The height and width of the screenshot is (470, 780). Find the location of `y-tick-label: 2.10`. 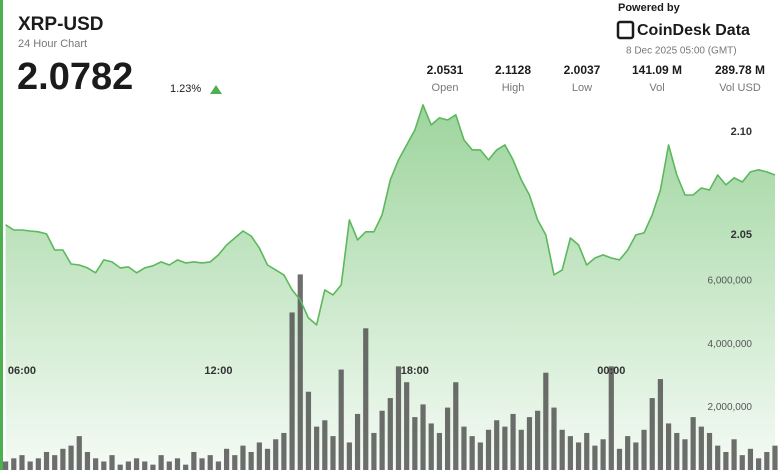

y-tick-label: 2.10 is located at coordinates (741, 132).